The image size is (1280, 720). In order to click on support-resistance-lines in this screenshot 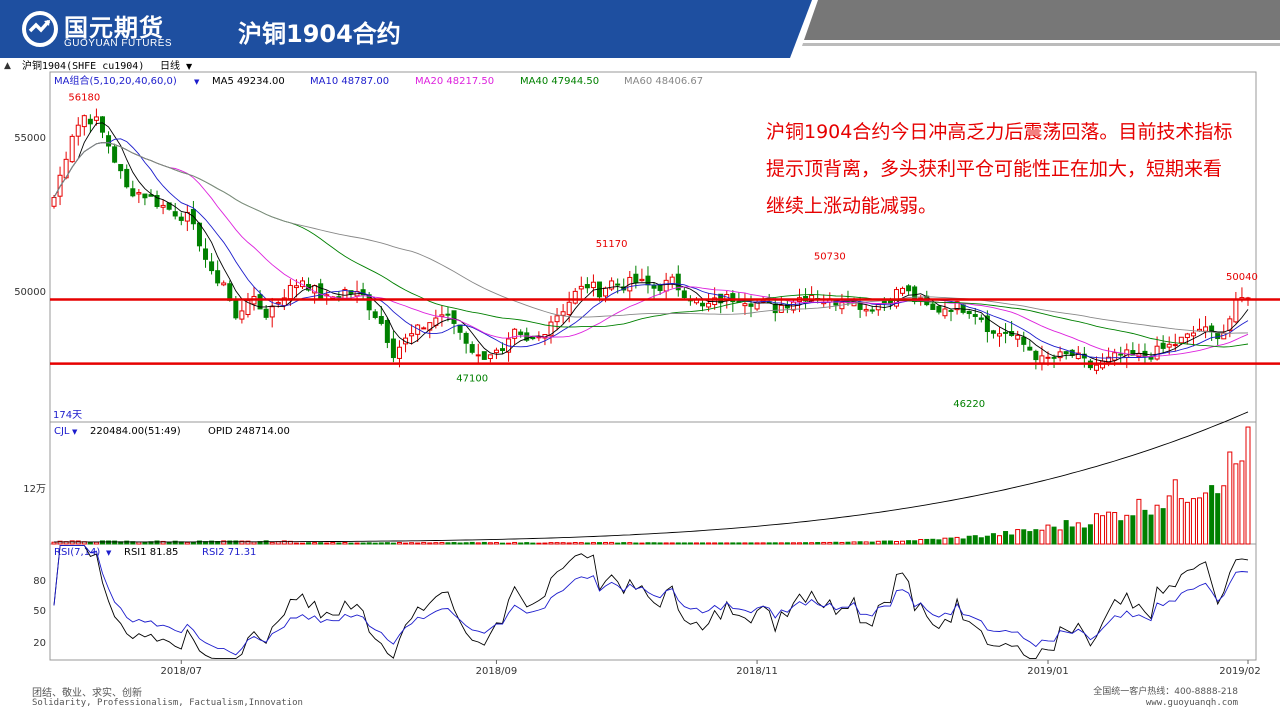, I will do `click(665, 331)`.